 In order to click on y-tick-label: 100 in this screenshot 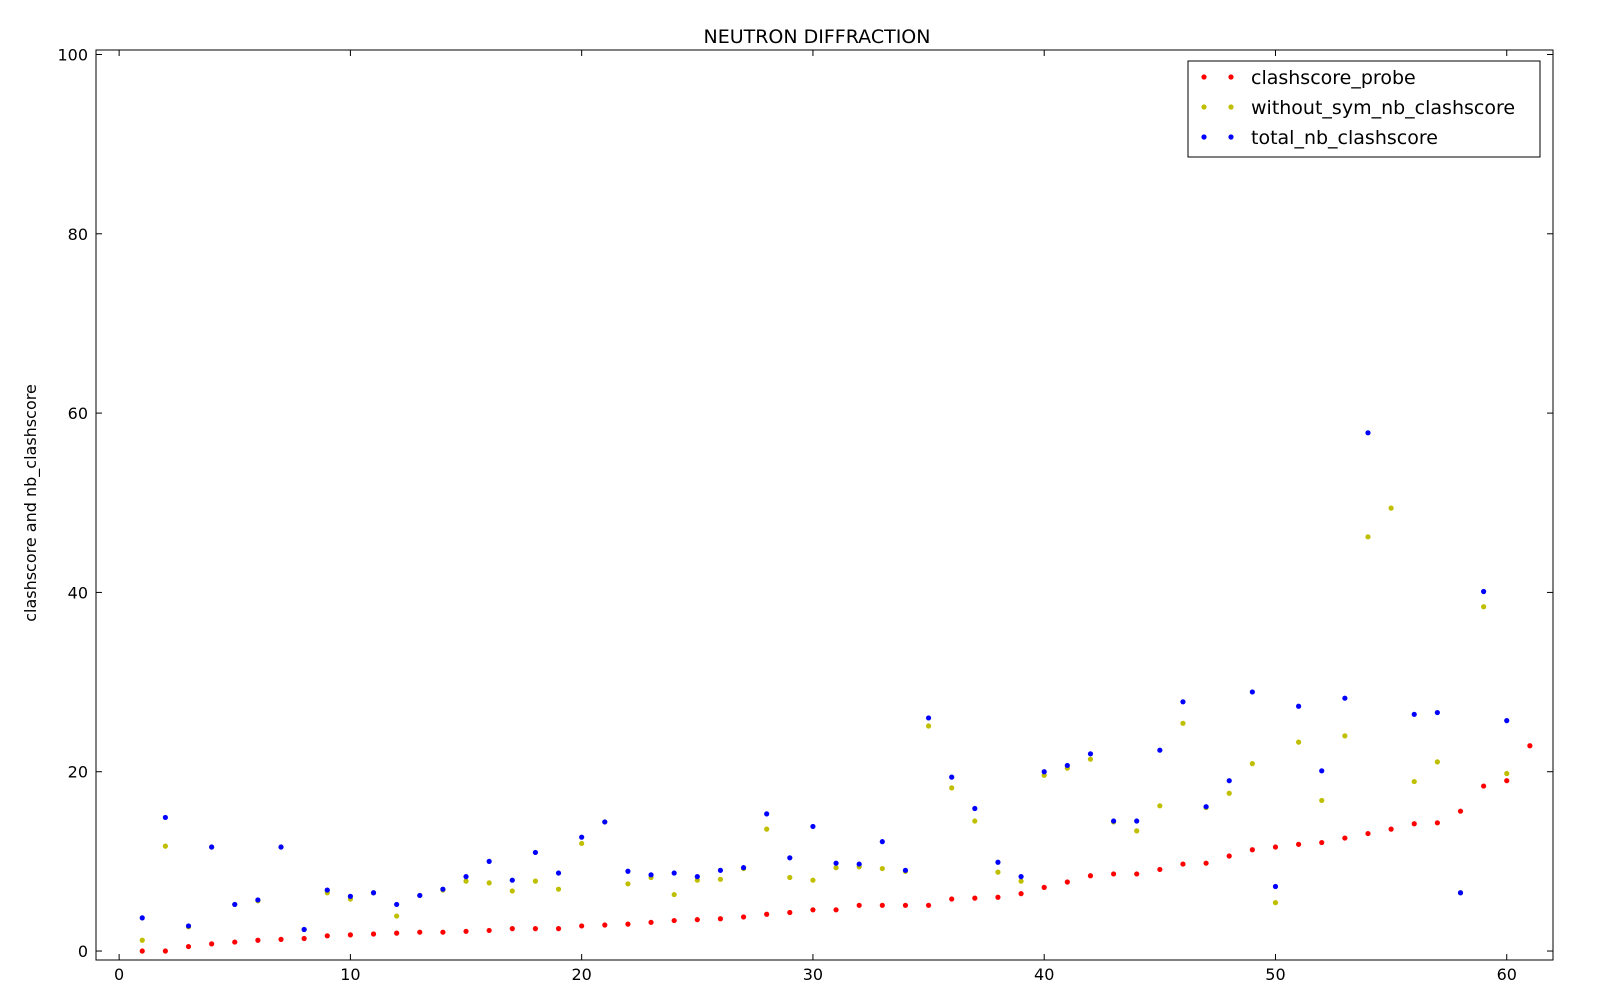, I will do `click(72, 54)`.